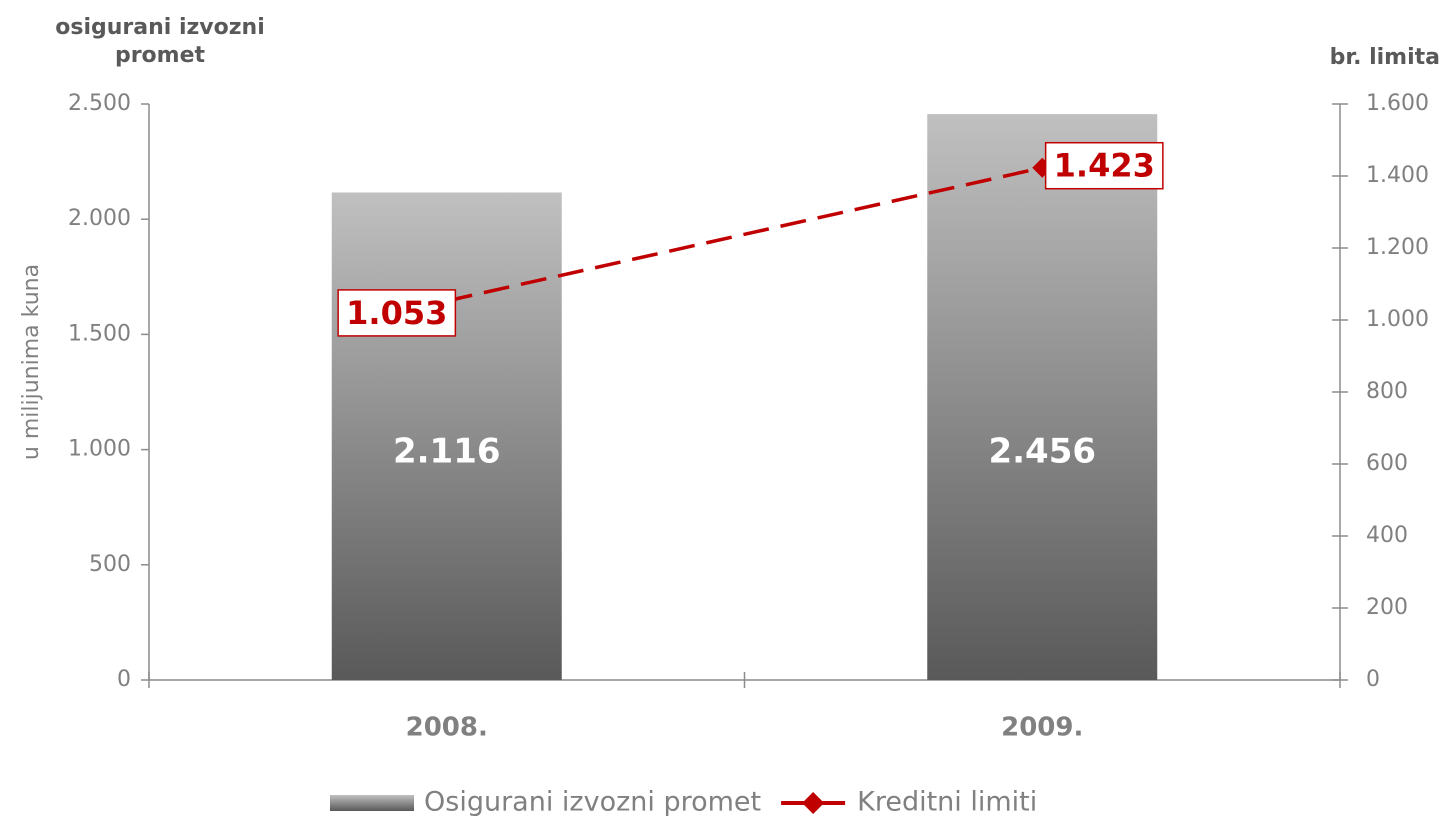 Image resolution: width=1446 pixels, height=822 pixels. Describe the element at coordinates (813, 803) in the screenshot. I see `legend-marker` at that location.